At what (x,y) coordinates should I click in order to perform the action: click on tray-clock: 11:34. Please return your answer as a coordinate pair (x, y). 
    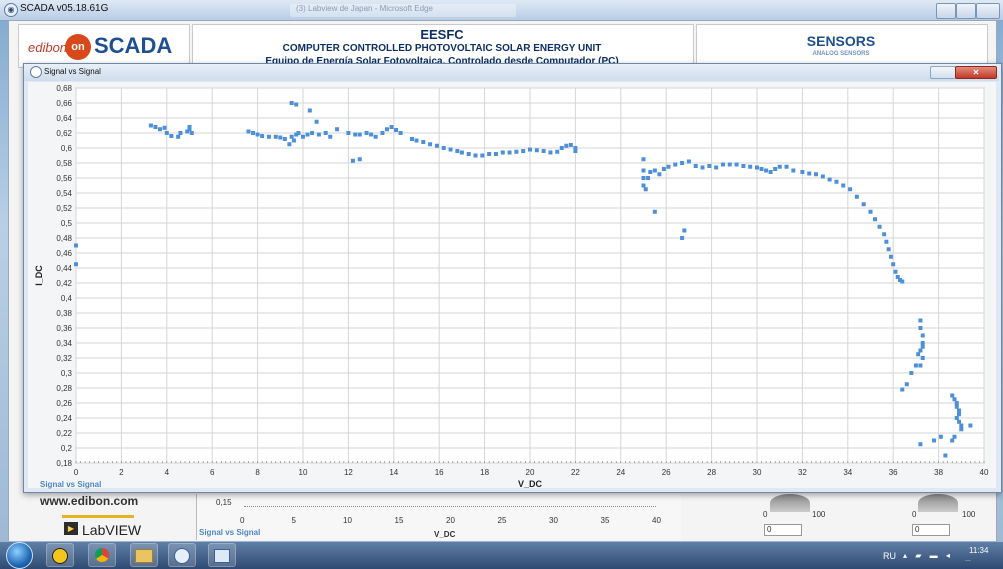
    Looking at the image, I should click on (979, 550).